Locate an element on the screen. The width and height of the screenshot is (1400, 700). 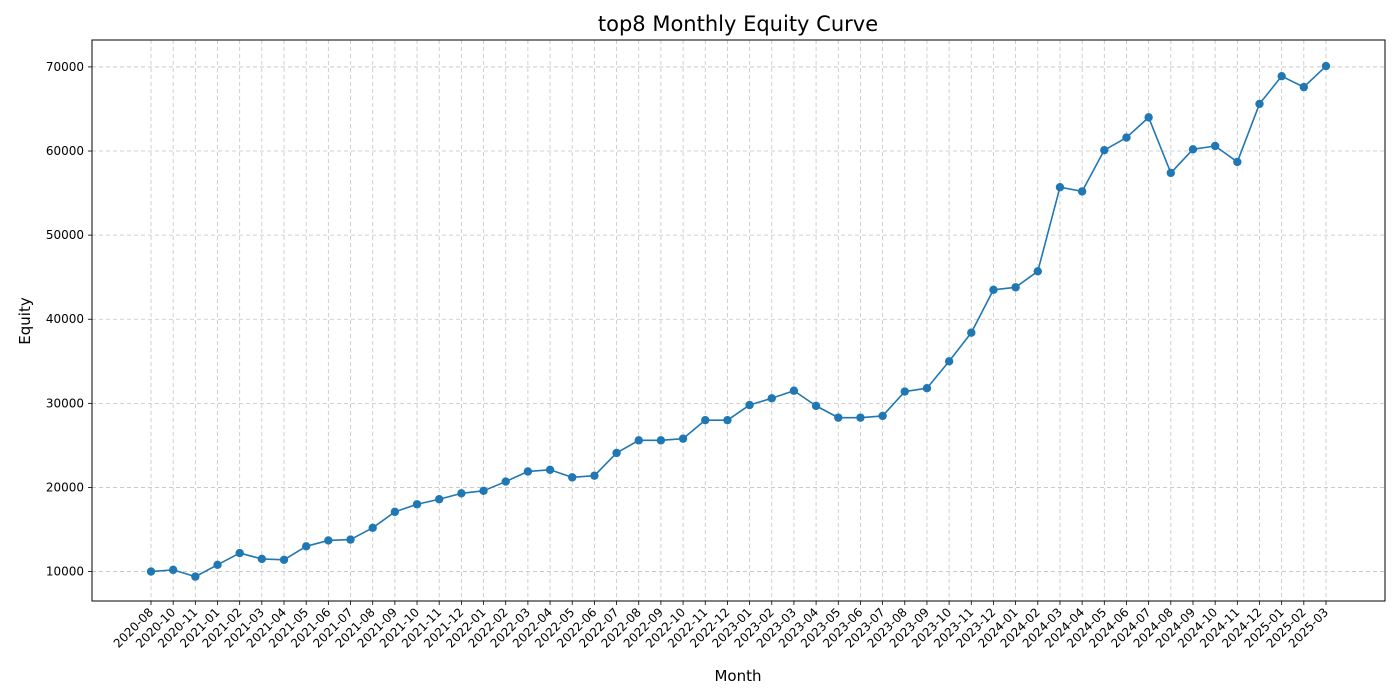
y-axis: 10000 20000 30000 40000 50000 60000 70000 is located at coordinates (69, 319).